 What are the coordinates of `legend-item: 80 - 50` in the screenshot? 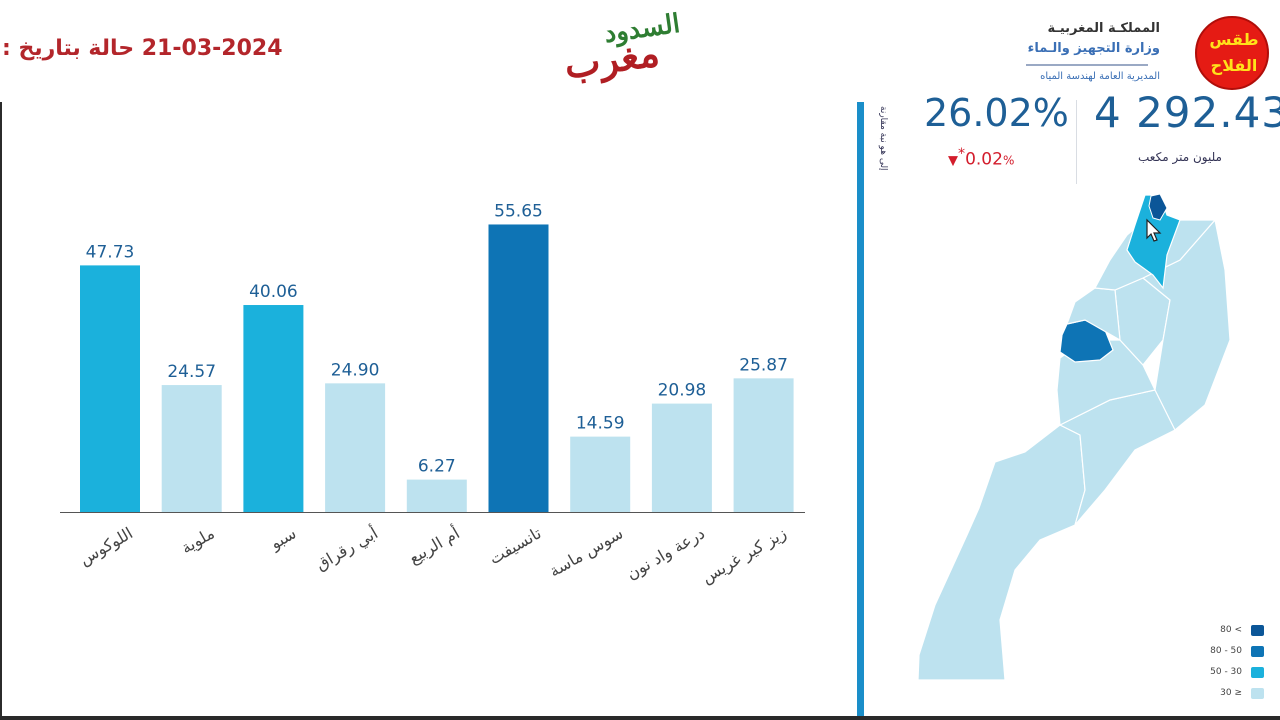 It's located at (1235, 653).